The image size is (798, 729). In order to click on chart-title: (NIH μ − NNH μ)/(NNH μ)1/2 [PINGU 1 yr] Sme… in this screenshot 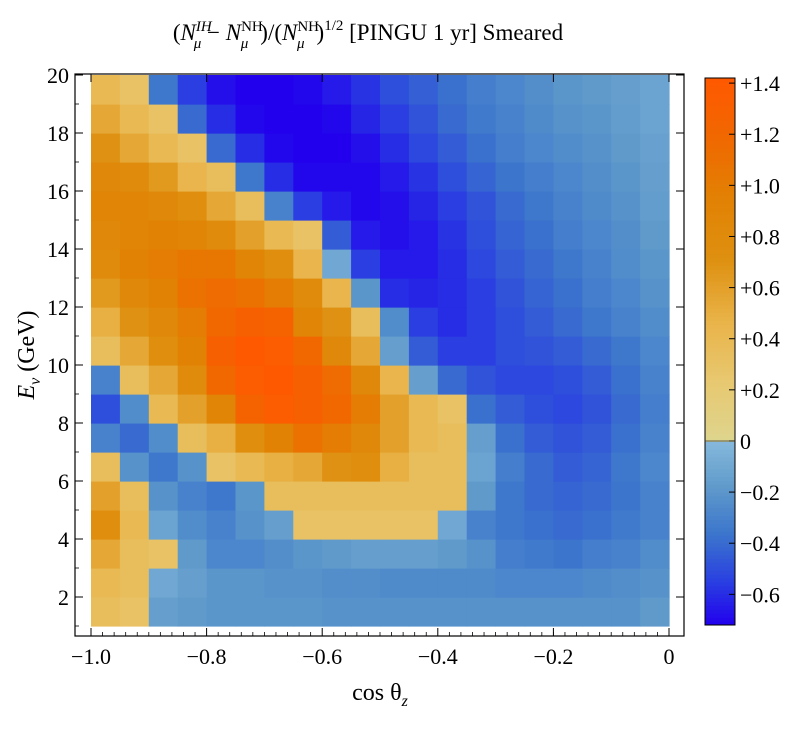, I will do `click(368, 35)`.